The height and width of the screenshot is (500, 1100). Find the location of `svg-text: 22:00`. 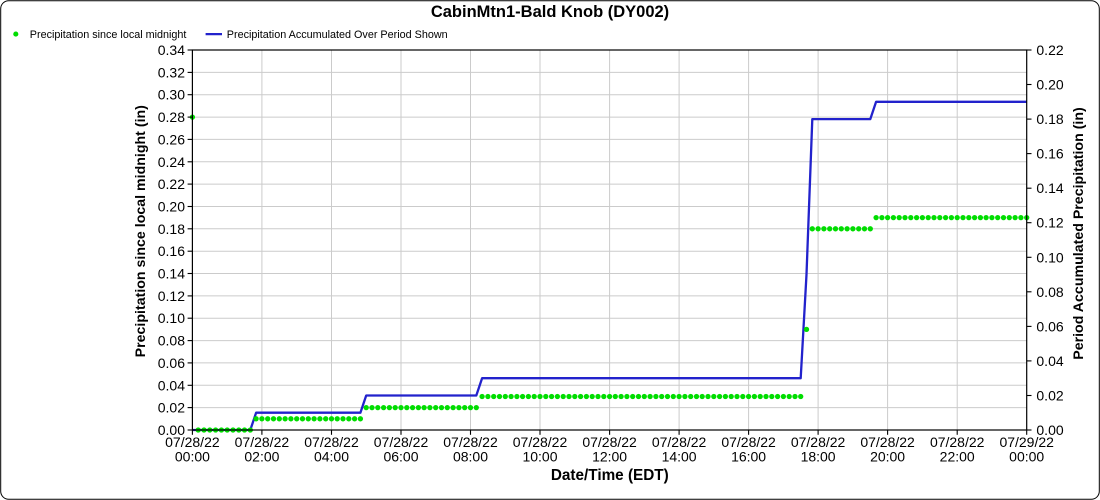

svg-text: 22:00 is located at coordinates (957, 457).